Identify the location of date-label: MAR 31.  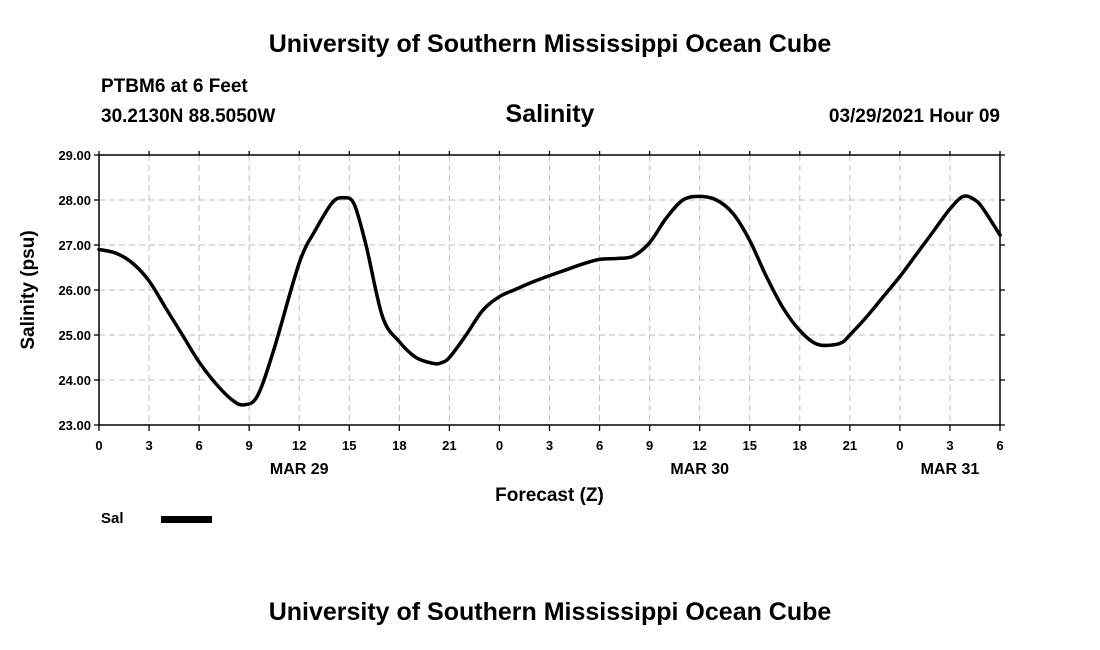
(950, 469).